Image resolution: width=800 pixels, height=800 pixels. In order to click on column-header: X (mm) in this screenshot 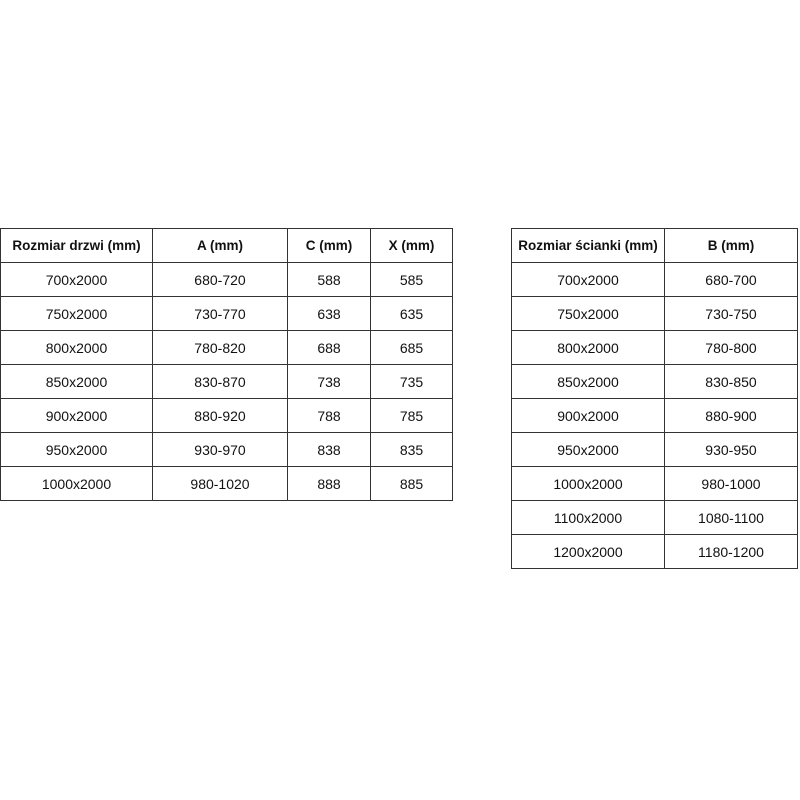, I will do `click(411, 245)`.